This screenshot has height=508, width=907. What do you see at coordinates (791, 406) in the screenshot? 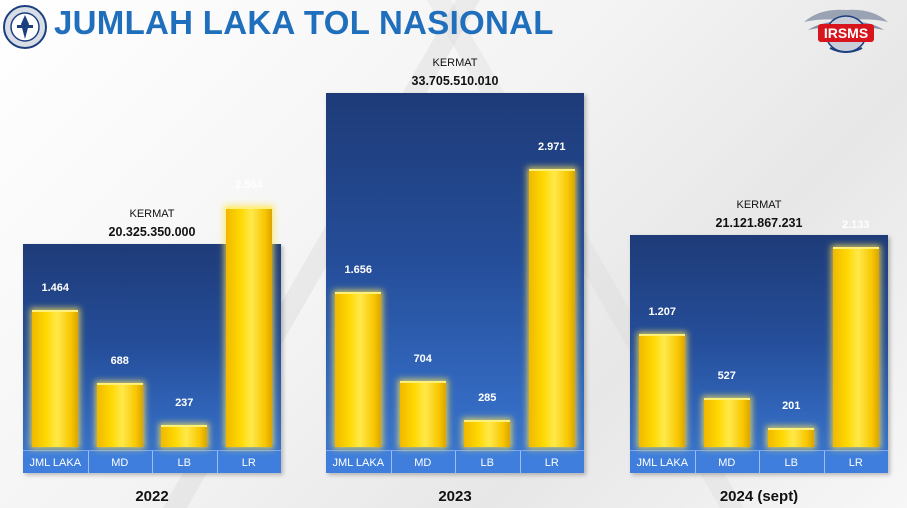
I see `data-label: 201` at bounding box center [791, 406].